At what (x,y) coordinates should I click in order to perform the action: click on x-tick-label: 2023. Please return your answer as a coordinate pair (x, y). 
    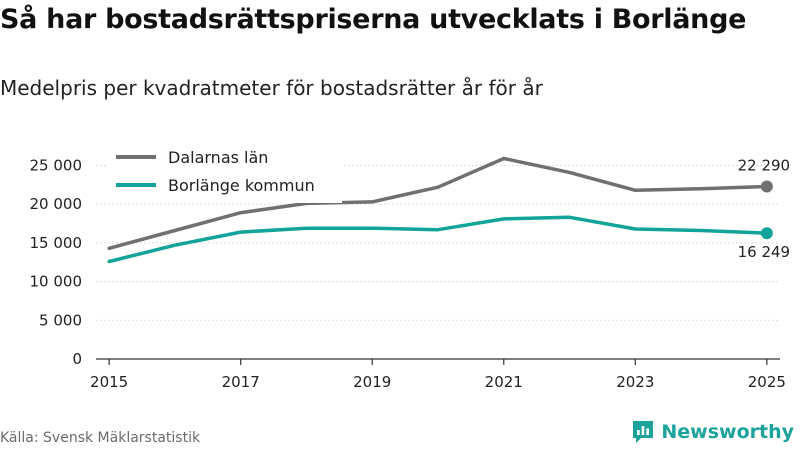
    Looking at the image, I should click on (635, 382).